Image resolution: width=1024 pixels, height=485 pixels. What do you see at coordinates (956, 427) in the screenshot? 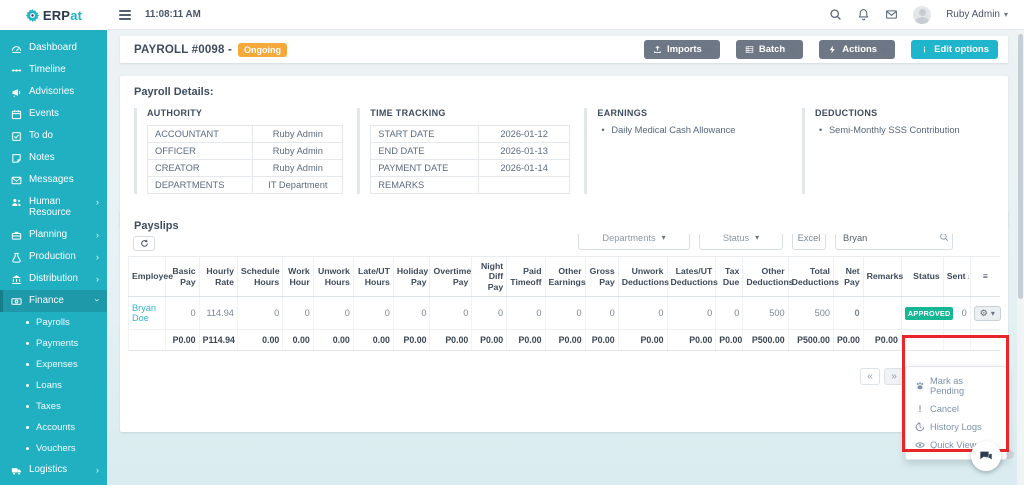
I see `menu-item-history-logs: History Logs` at bounding box center [956, 427].